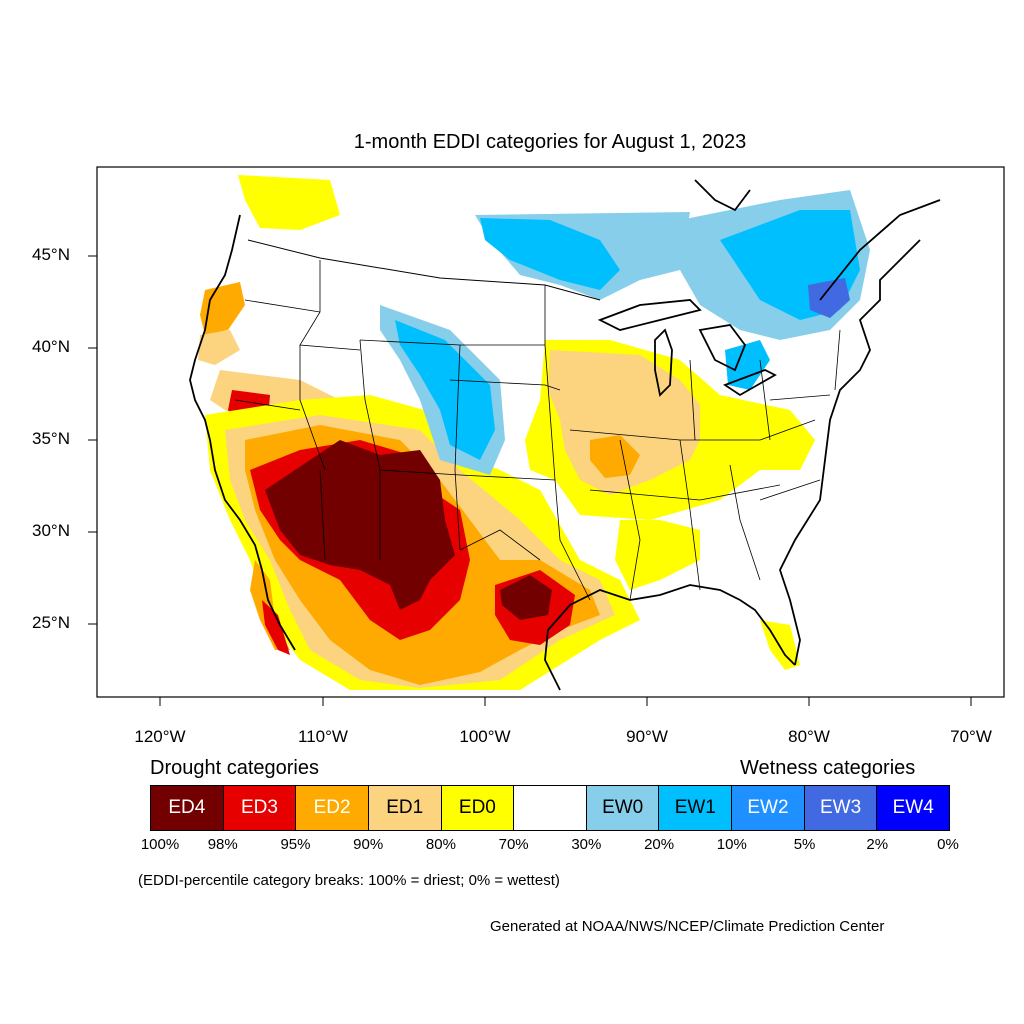  What do you see at coordinates (160, 736) in the screenshot?
I see `lon-label-120: 120°W` at bounding box center [160, 736].